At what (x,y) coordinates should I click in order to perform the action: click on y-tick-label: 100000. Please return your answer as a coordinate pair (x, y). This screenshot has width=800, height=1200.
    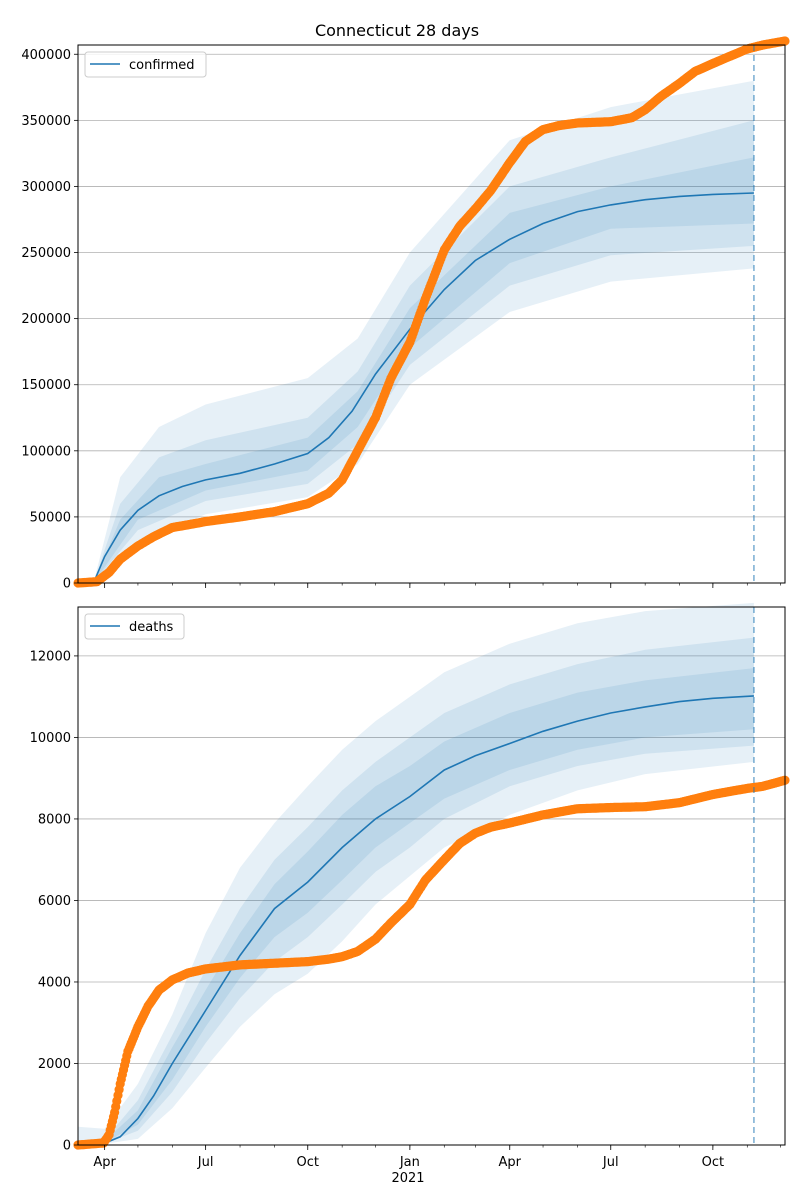
    Looking at the image, I should click on (46, 451).